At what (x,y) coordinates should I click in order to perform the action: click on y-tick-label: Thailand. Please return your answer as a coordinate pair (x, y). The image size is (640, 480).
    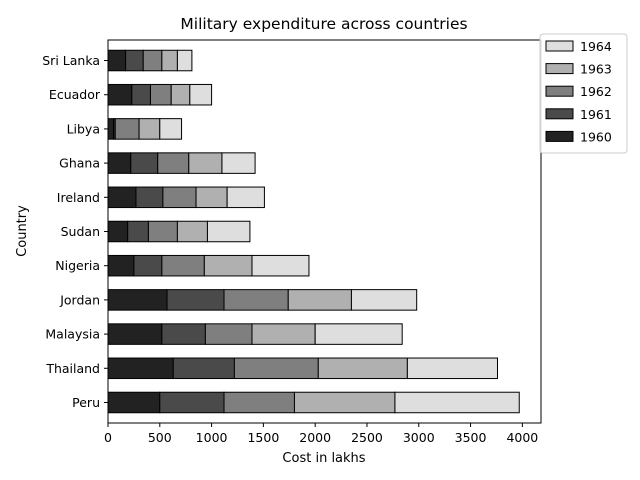
    Looking at the image, I should click on (72, 368).